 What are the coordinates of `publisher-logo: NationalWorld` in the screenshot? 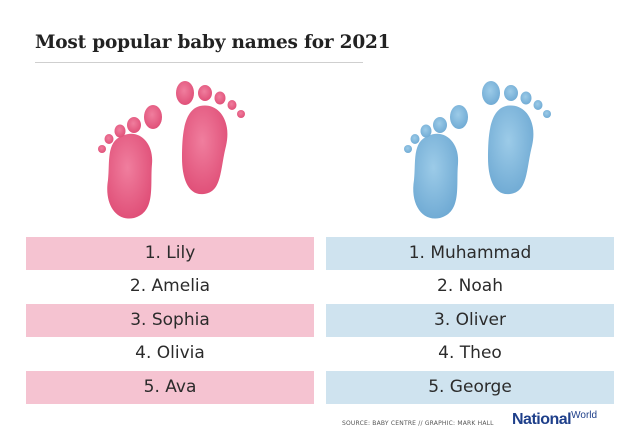 It's located at (554, 419).